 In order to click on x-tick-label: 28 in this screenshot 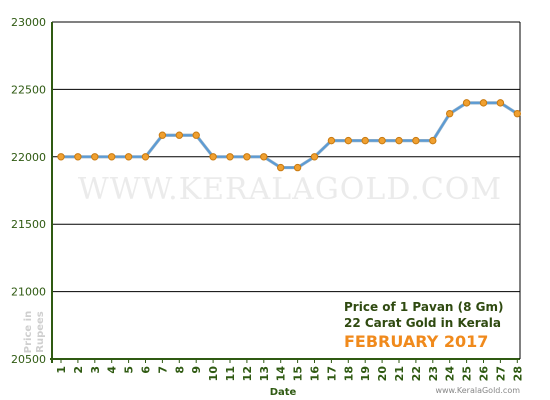, I will do `click(517, 373)`.